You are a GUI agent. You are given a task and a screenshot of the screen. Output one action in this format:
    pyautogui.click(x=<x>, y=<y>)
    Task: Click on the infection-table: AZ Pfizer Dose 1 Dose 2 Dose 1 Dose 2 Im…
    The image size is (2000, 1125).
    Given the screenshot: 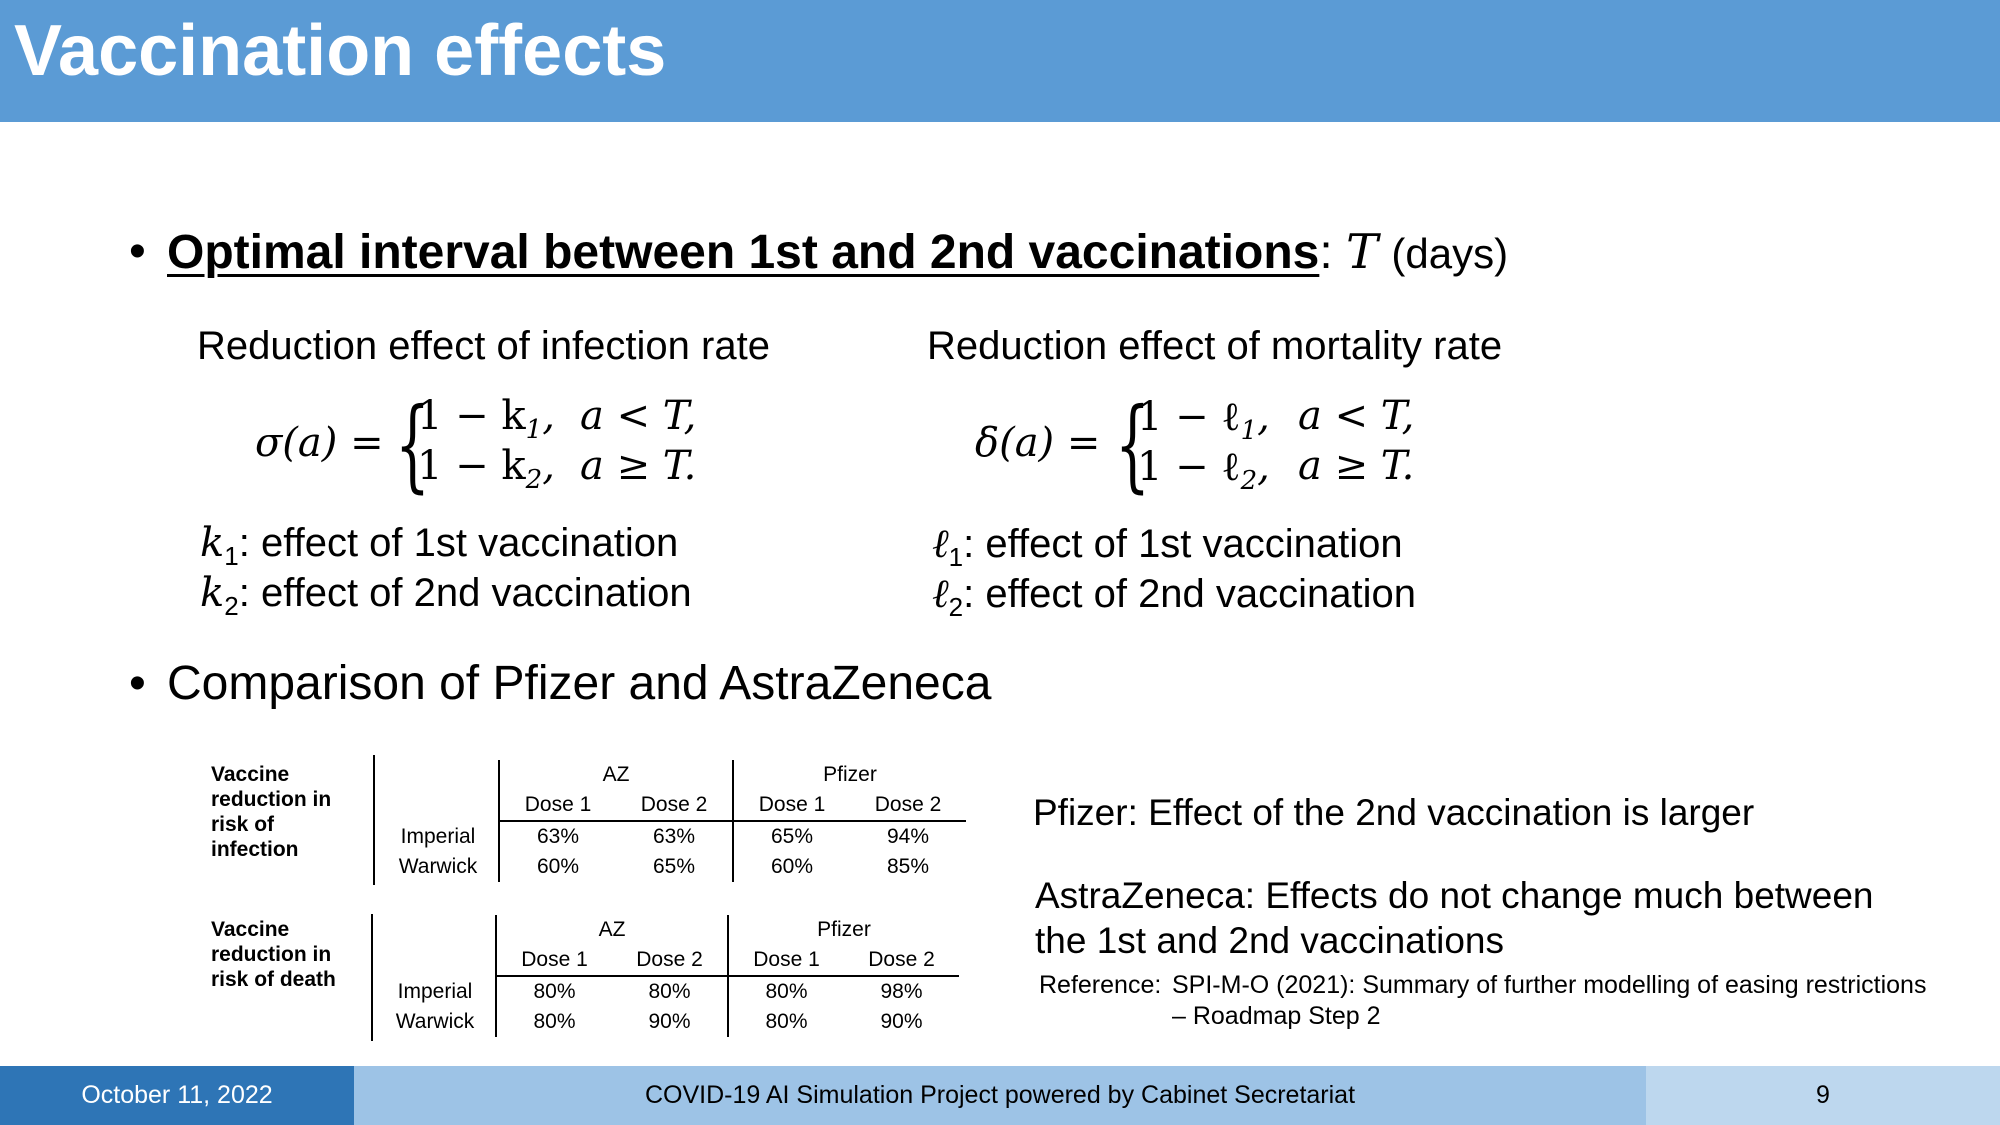 What is the action you would take?
    pyautogui.click(x=672, y=821)
    